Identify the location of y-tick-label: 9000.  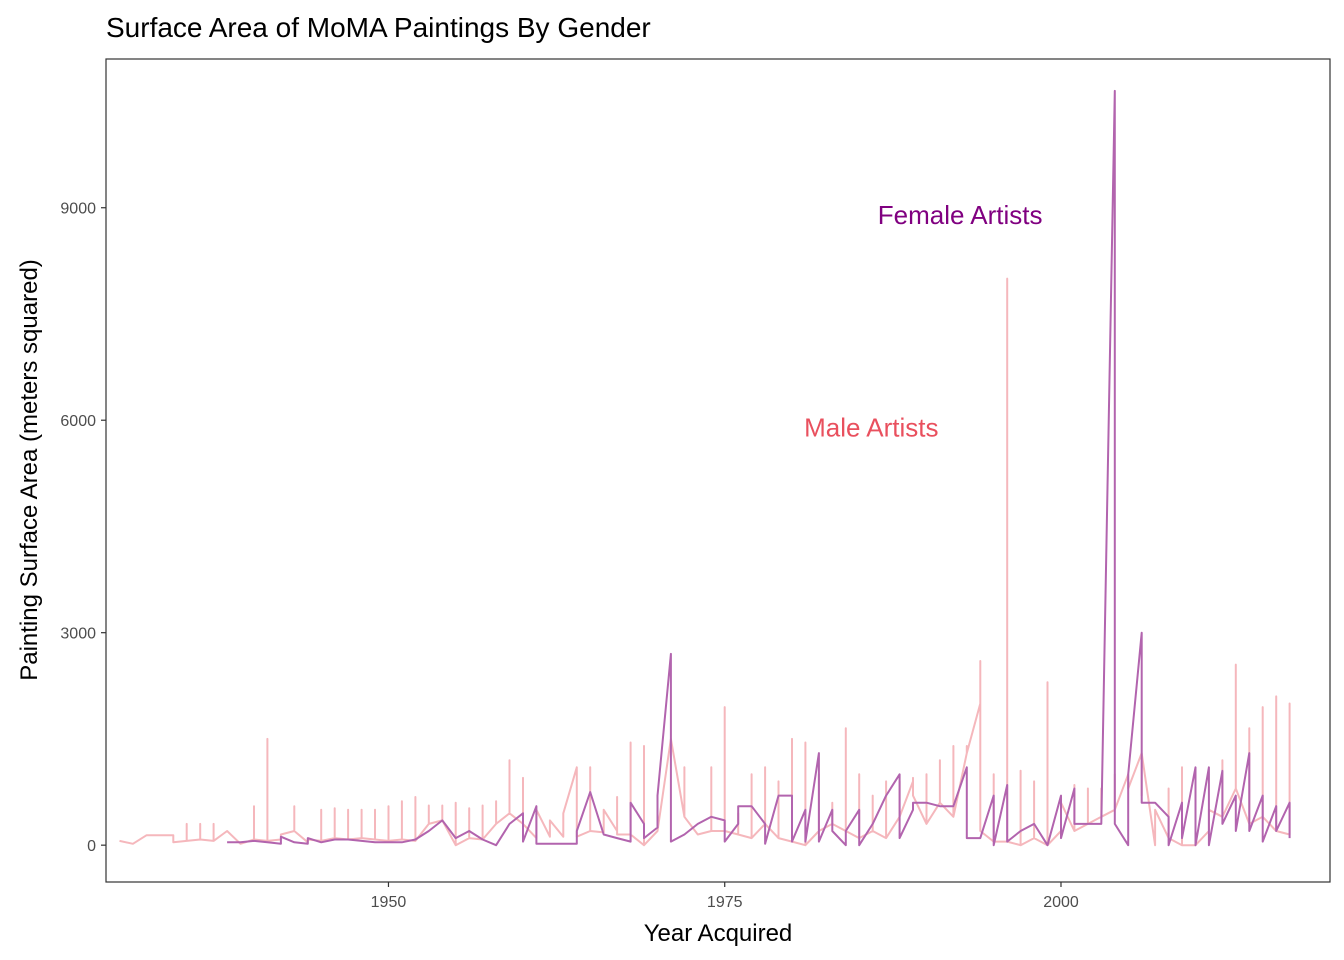
(78, 209).